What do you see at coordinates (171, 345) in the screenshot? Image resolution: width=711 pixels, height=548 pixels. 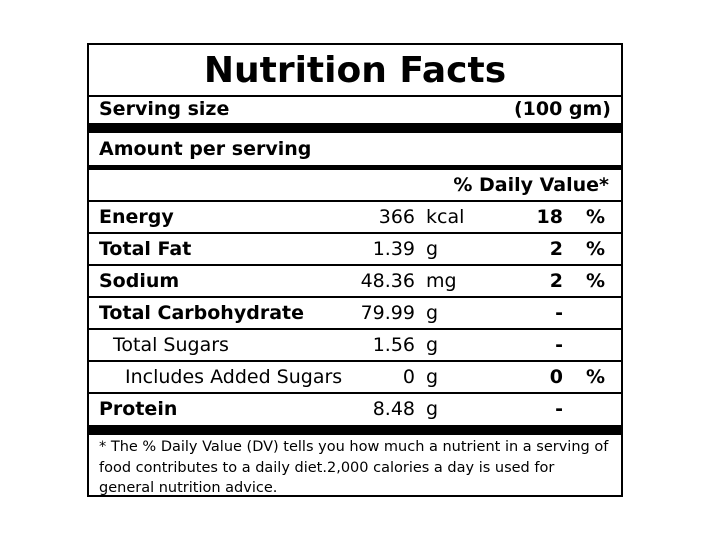 I see `nutrient-name: Total Sugars` at bounding box center [171, 345].